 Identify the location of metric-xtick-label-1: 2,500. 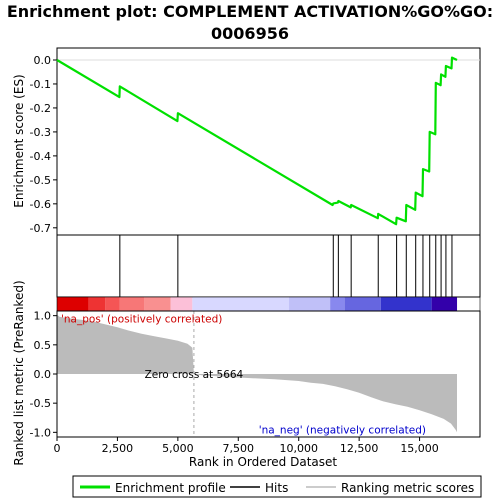
(118, 448).